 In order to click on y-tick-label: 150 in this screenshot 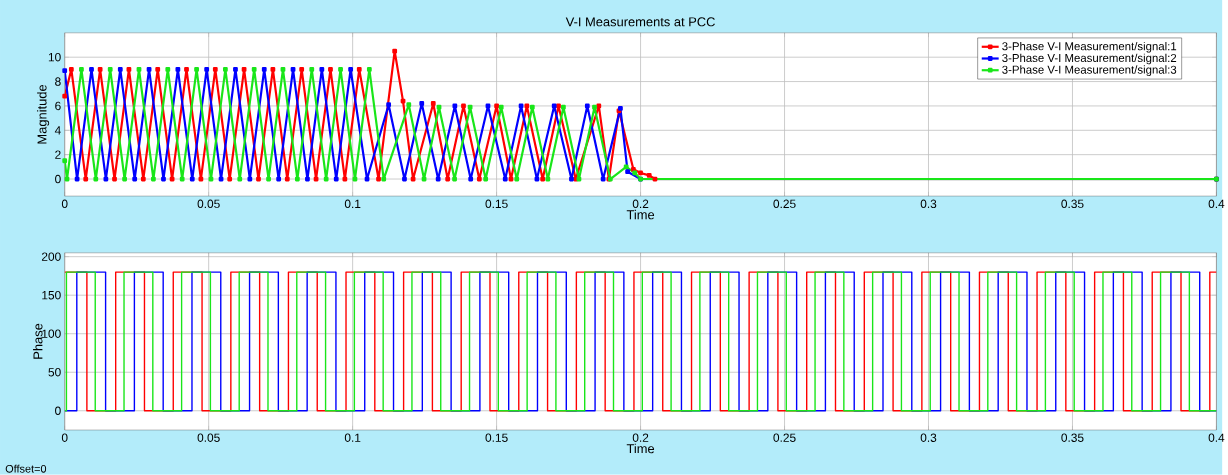, I will do `click(51, 295)`.